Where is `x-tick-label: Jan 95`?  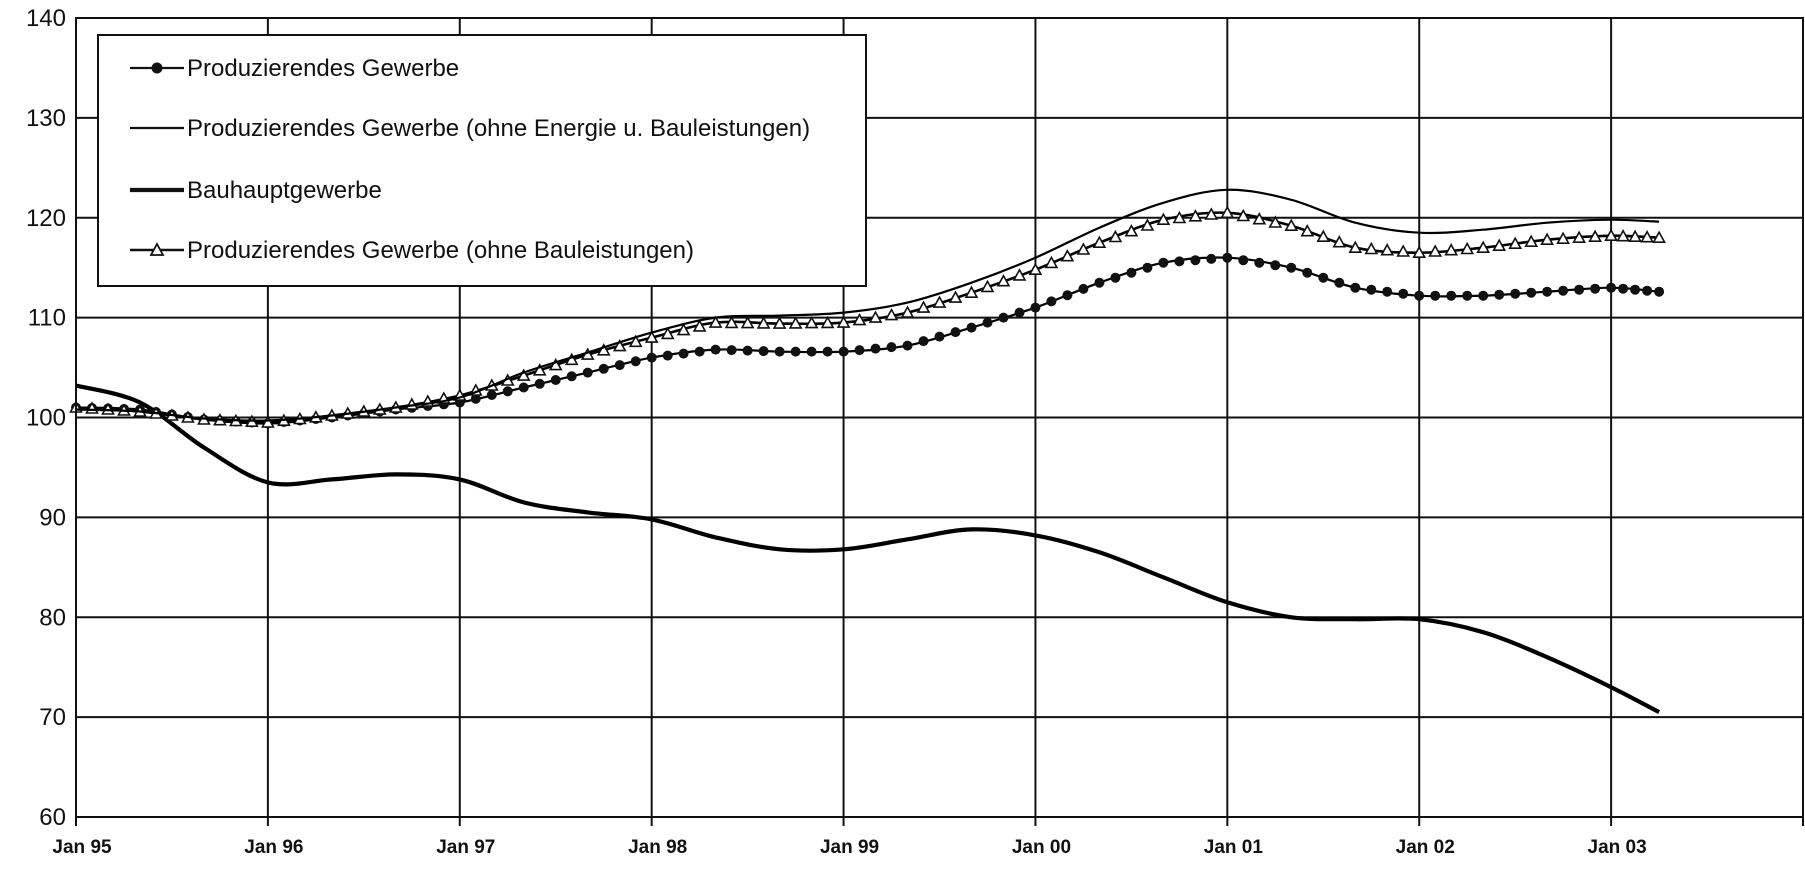
x-tick-label: Jan 95 is located at coordinates (82, 847).